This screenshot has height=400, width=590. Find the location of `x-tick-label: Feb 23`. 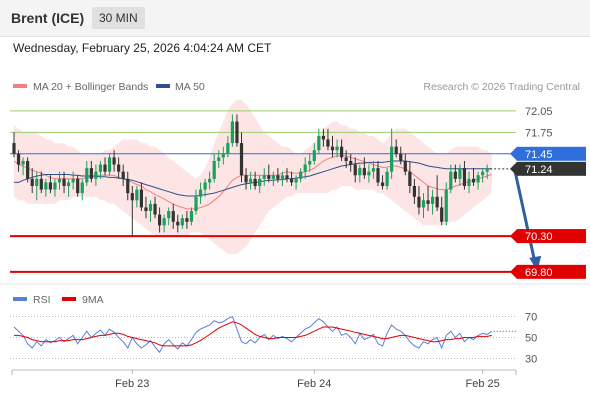

x-tick-label: Feb 23 is located at coordinates (132, 384).